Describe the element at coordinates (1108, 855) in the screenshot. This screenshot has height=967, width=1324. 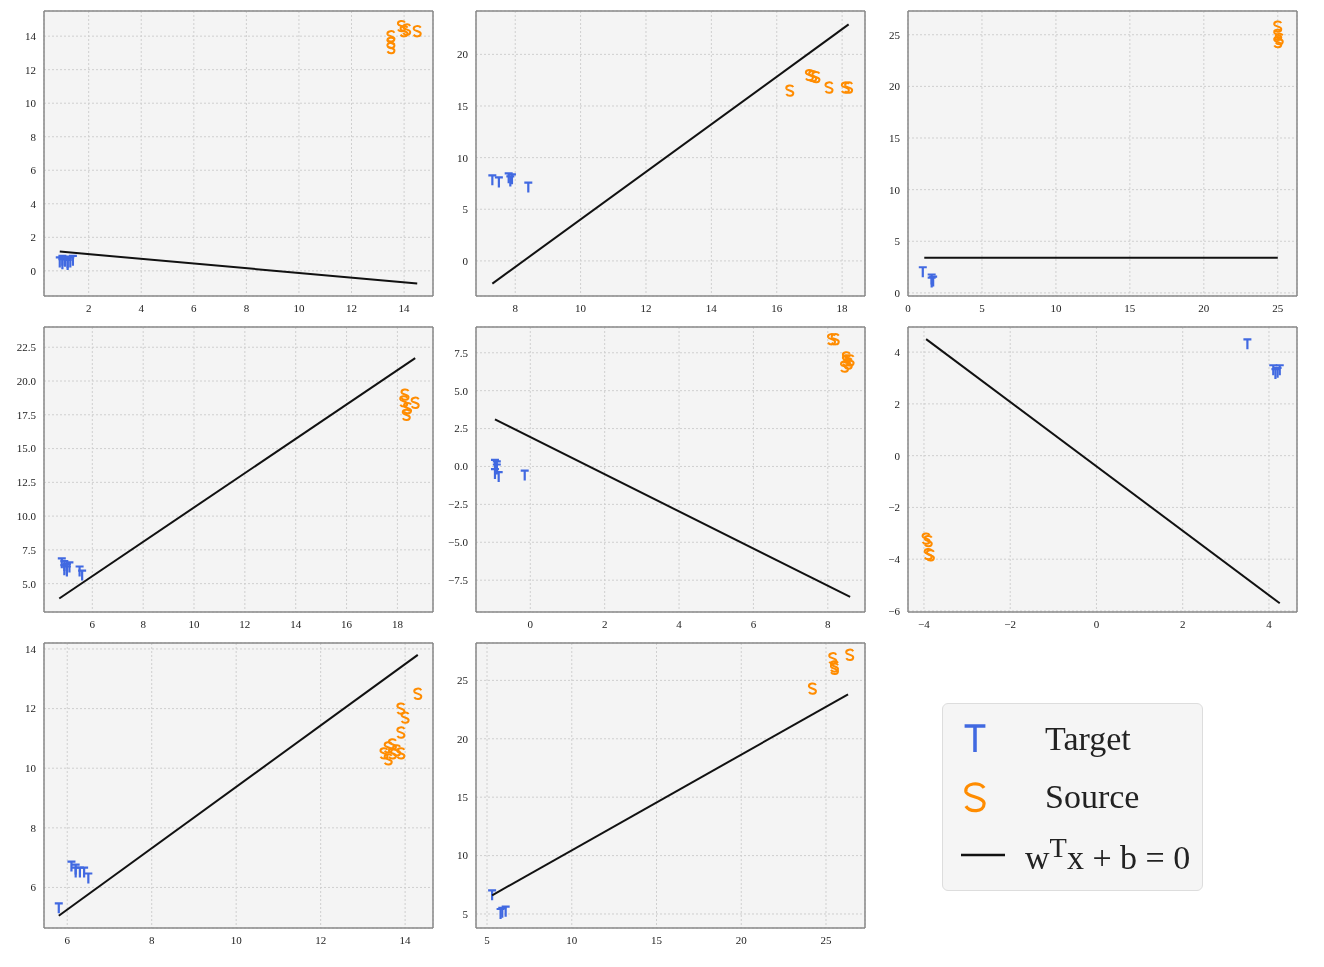
I see `legend-label: w$^{T}$x + b = 0` at that location.